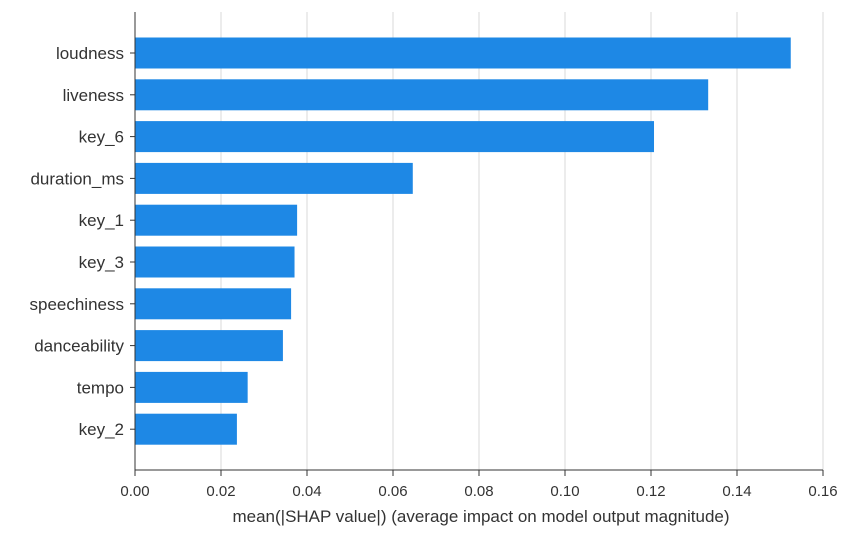 The image size is (850, 536). Describe the element at coordinates (736, 491) in the screenshot. I see `x-tick-label: 0.14` at that location.